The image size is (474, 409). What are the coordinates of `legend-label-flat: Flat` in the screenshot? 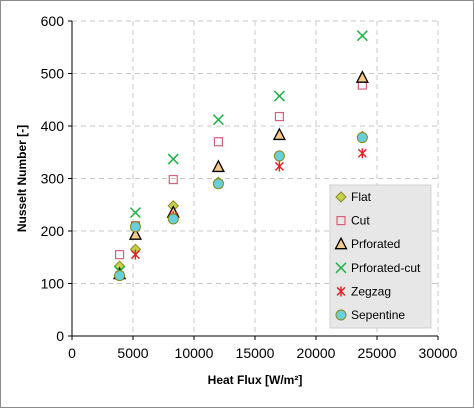 It's located at (361, 197).